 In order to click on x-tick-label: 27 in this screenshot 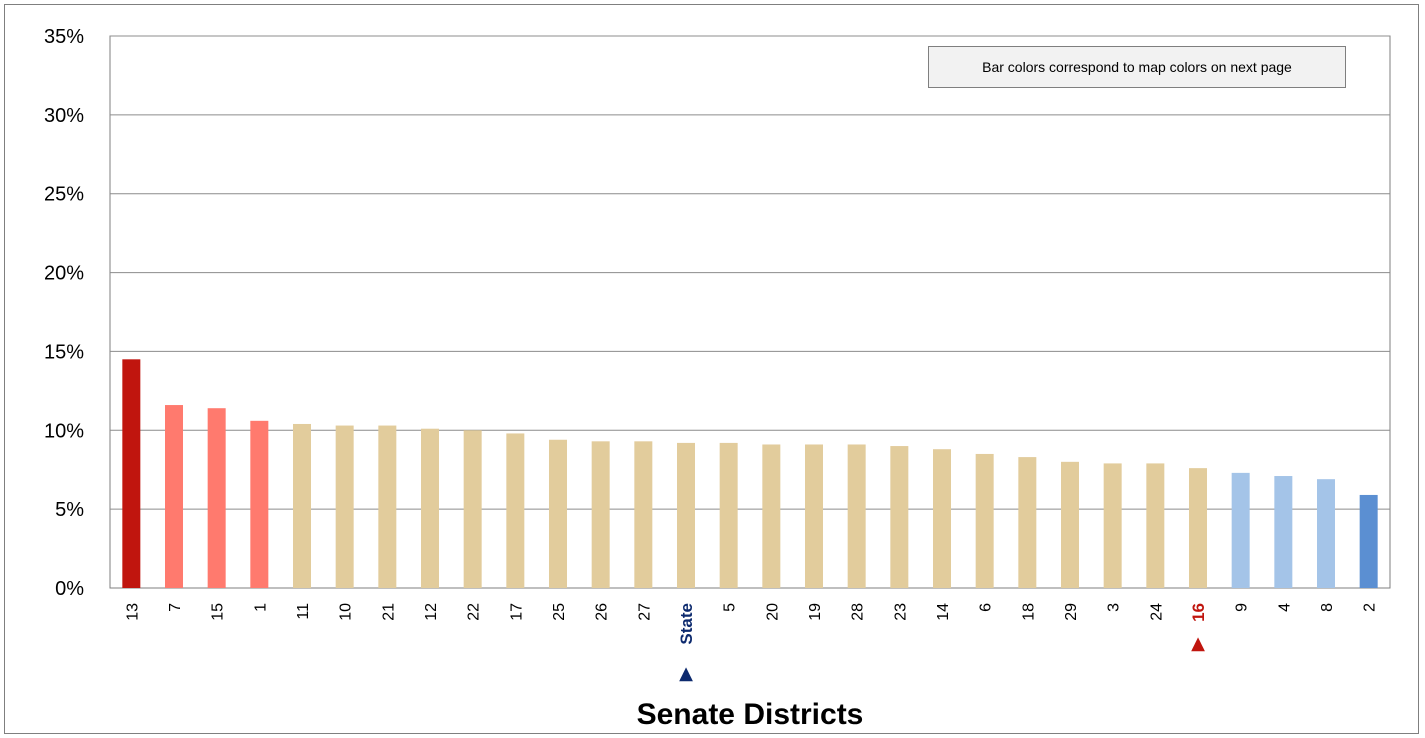, I will do `click(644, 612)`.